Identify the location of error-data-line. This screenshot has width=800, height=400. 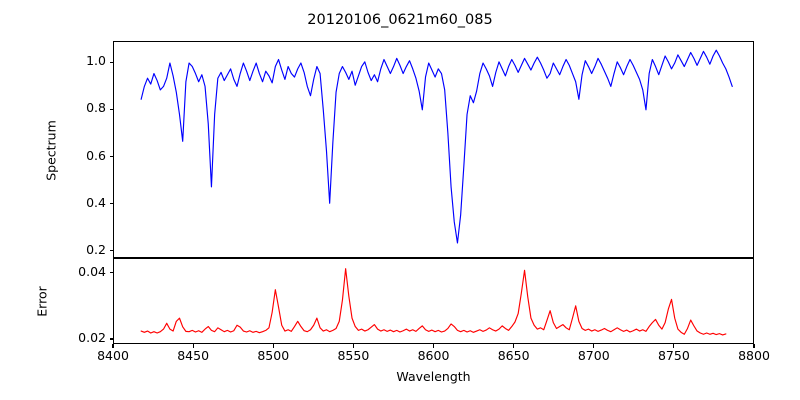
(433, 302).